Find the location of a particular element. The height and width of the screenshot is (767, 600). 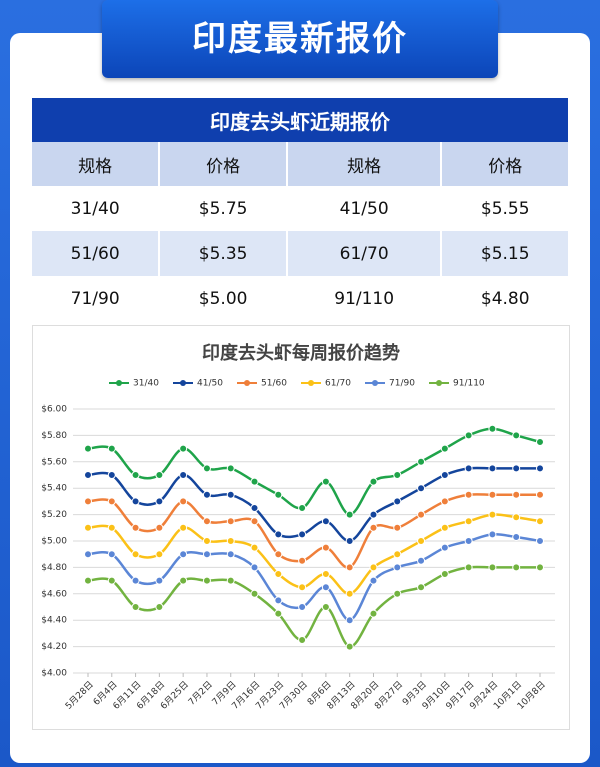

table-row: 31/40 $5.75 41/50 $5.55 is located at coordinates (301, 208).